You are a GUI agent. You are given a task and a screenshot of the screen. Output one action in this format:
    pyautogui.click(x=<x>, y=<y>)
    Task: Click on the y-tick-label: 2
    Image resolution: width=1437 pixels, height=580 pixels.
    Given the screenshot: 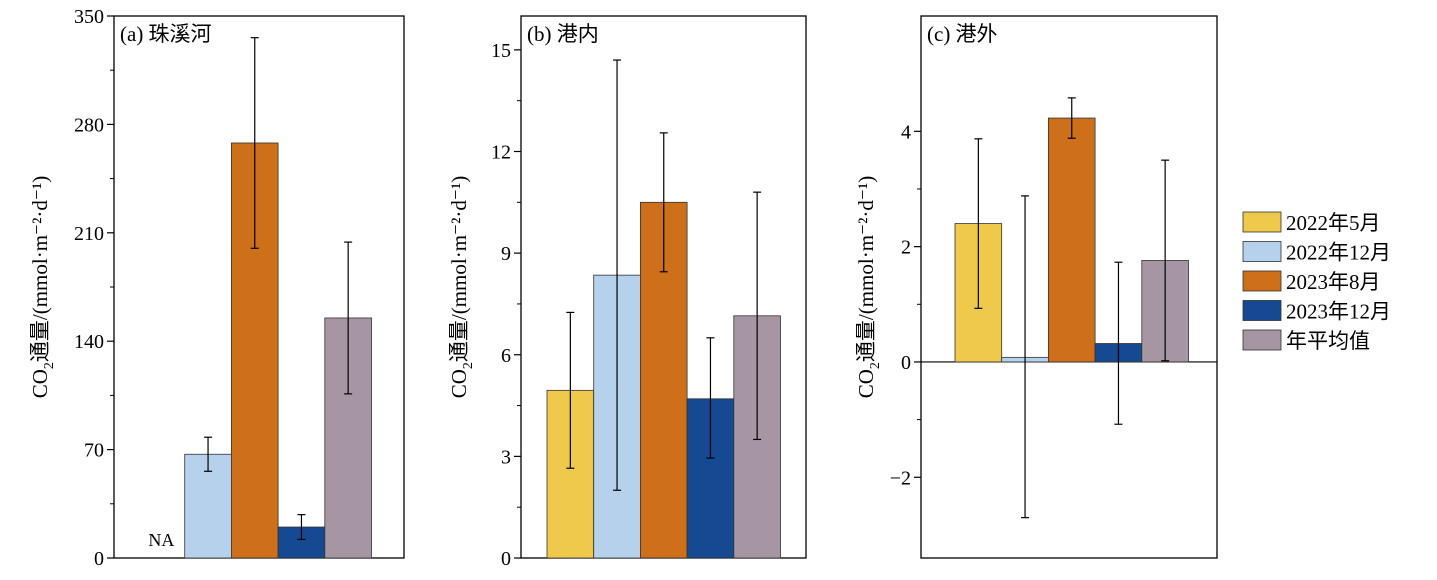 What is the action you would take?
    pyautogui.click(x=906, y=248)
    